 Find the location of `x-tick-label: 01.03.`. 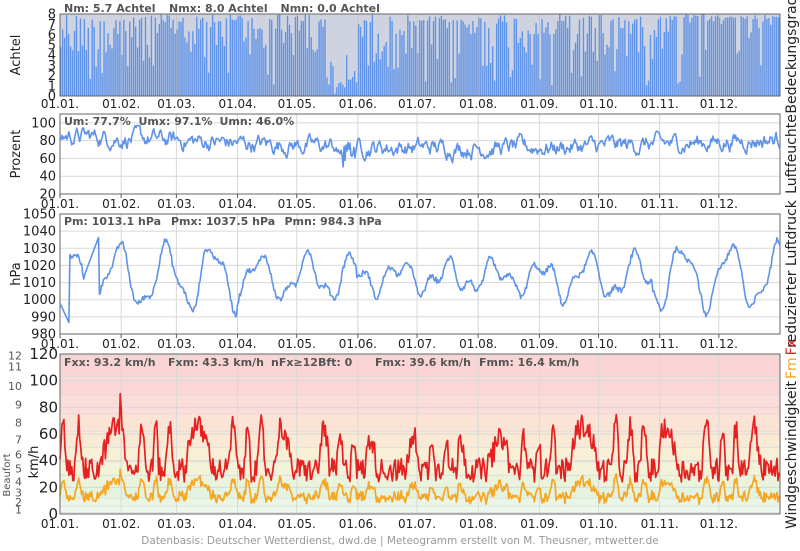

x-tick-label: 01.03. is located at coordinates (176, 104).